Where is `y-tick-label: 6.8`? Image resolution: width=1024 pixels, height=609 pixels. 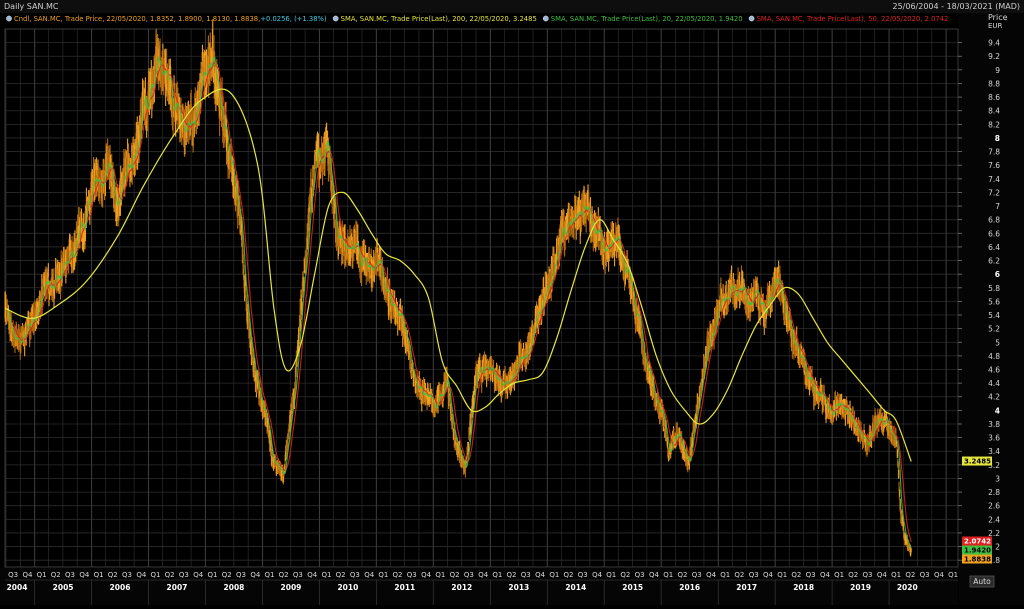 y-tick-label: 6.8 is located at coordinates (994, 220).